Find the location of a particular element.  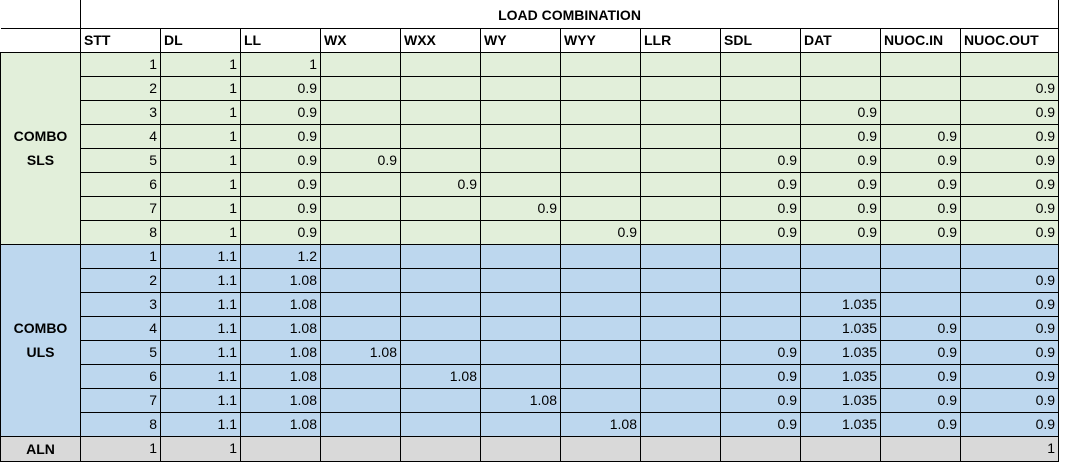

value-cell: 5 is located at coordinates (121, 160).